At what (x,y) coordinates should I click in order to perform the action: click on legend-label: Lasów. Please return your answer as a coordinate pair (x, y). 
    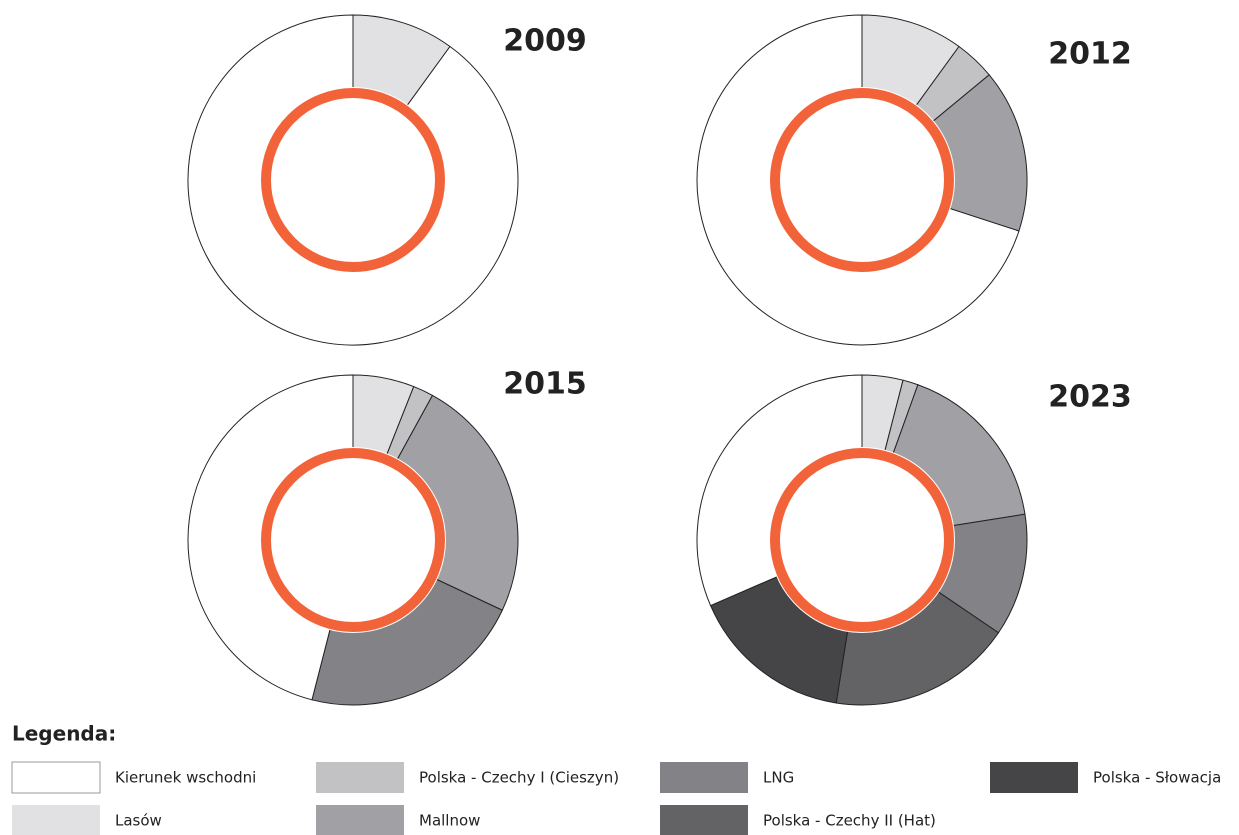
    Looking at the image, I should click on (138, 821).